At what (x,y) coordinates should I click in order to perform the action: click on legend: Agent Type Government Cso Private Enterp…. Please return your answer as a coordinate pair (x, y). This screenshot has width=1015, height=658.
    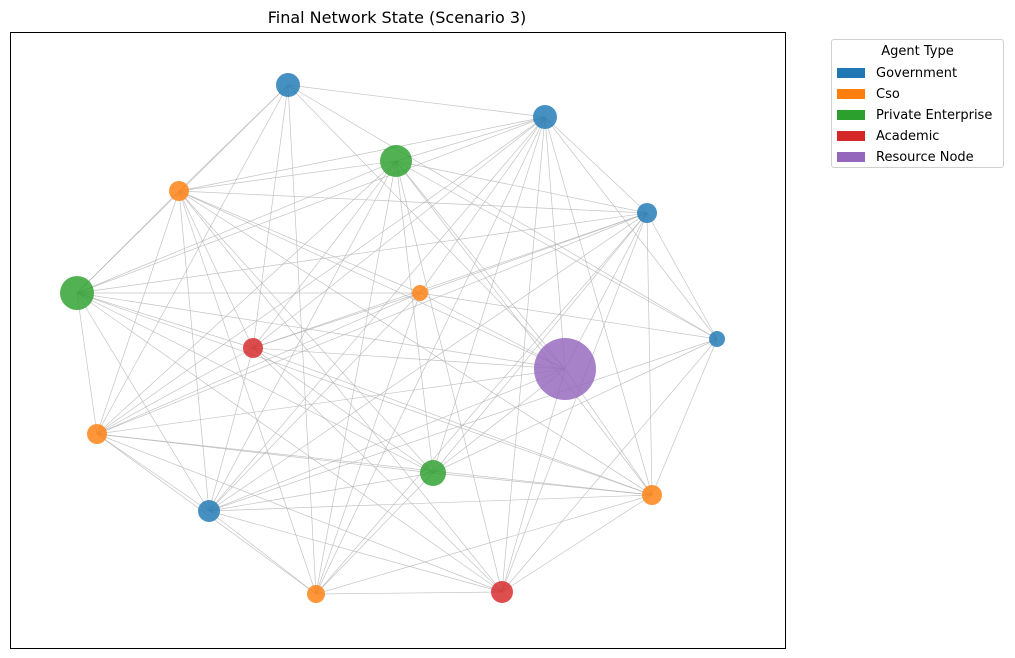
    Looking at the image, I should click on (917, 103).